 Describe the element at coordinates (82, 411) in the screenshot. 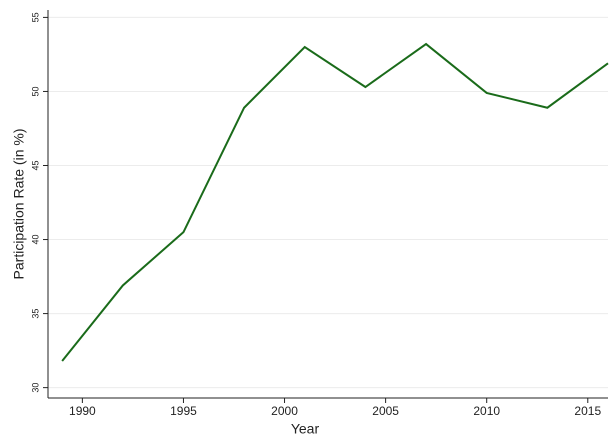

I see `x-tick-label: 1990` at that location.